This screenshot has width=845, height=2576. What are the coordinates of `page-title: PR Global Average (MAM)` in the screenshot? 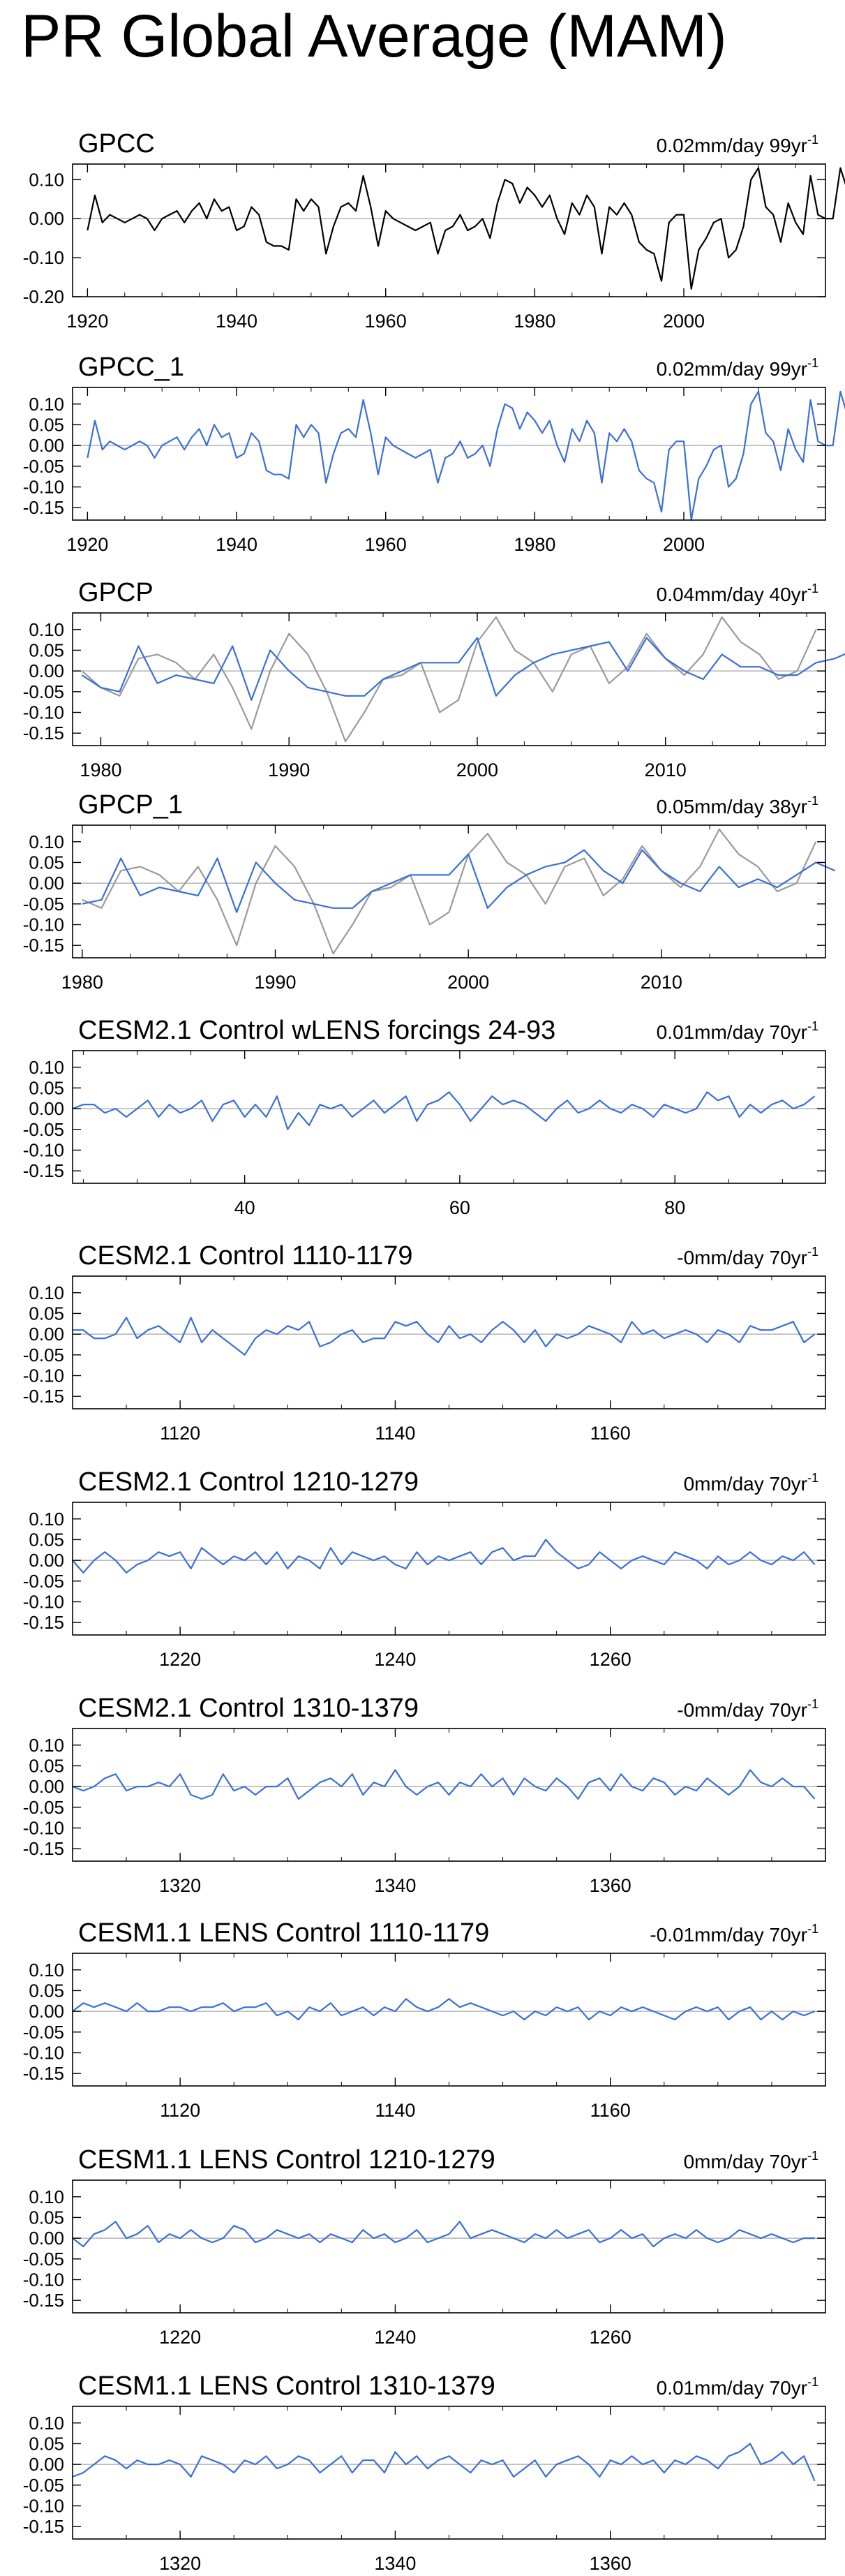 It's located at (374, 36).